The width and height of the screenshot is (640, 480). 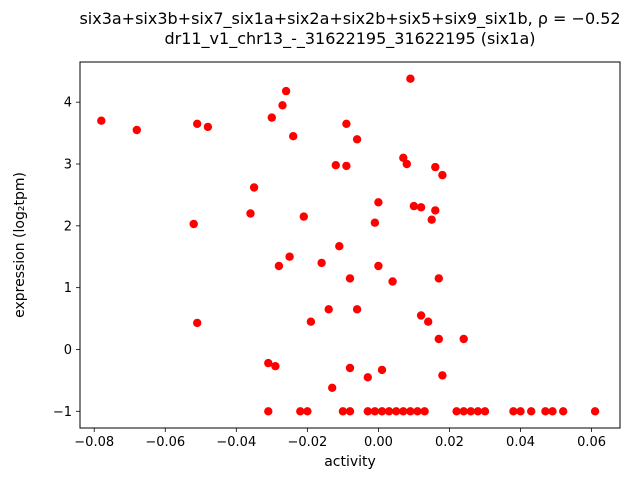 I want to click on y-tick-label: 0, so click(x=68, y=350).